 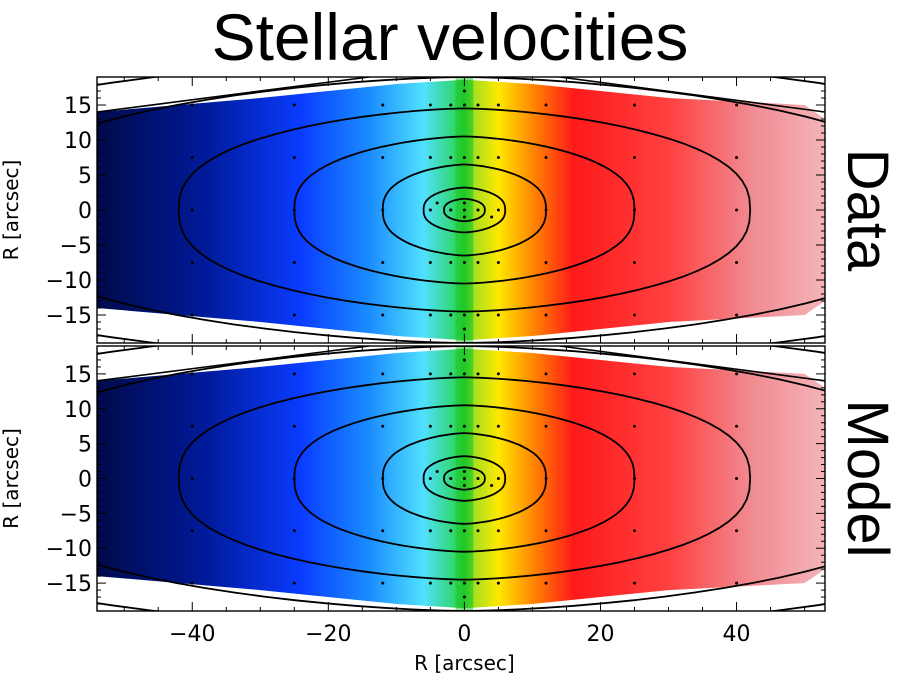 I want to click on y-tick-label: −5, so click(x=76, y=246).